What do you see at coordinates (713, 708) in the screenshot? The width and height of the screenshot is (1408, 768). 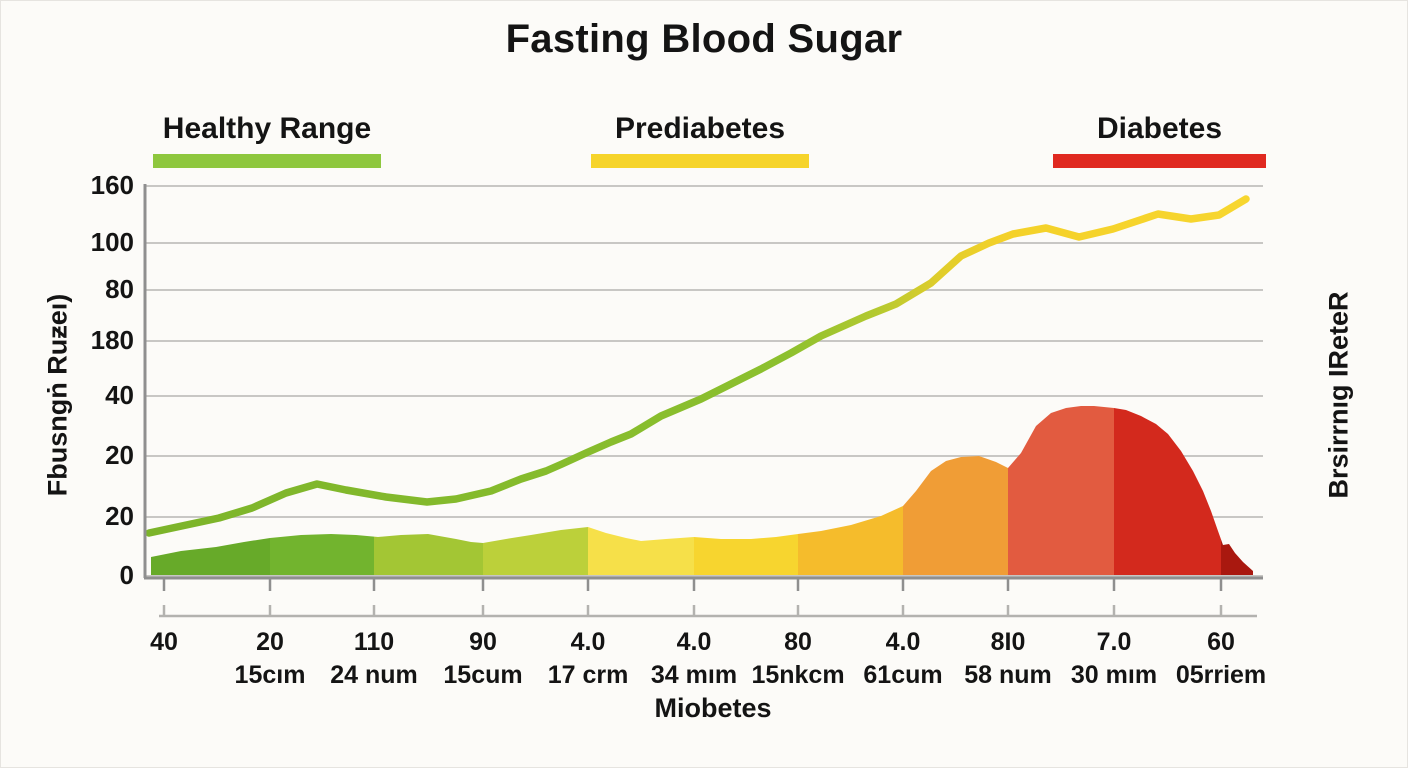 I see `x-axis-title: Miobetes` at bounding box center [713, 708].